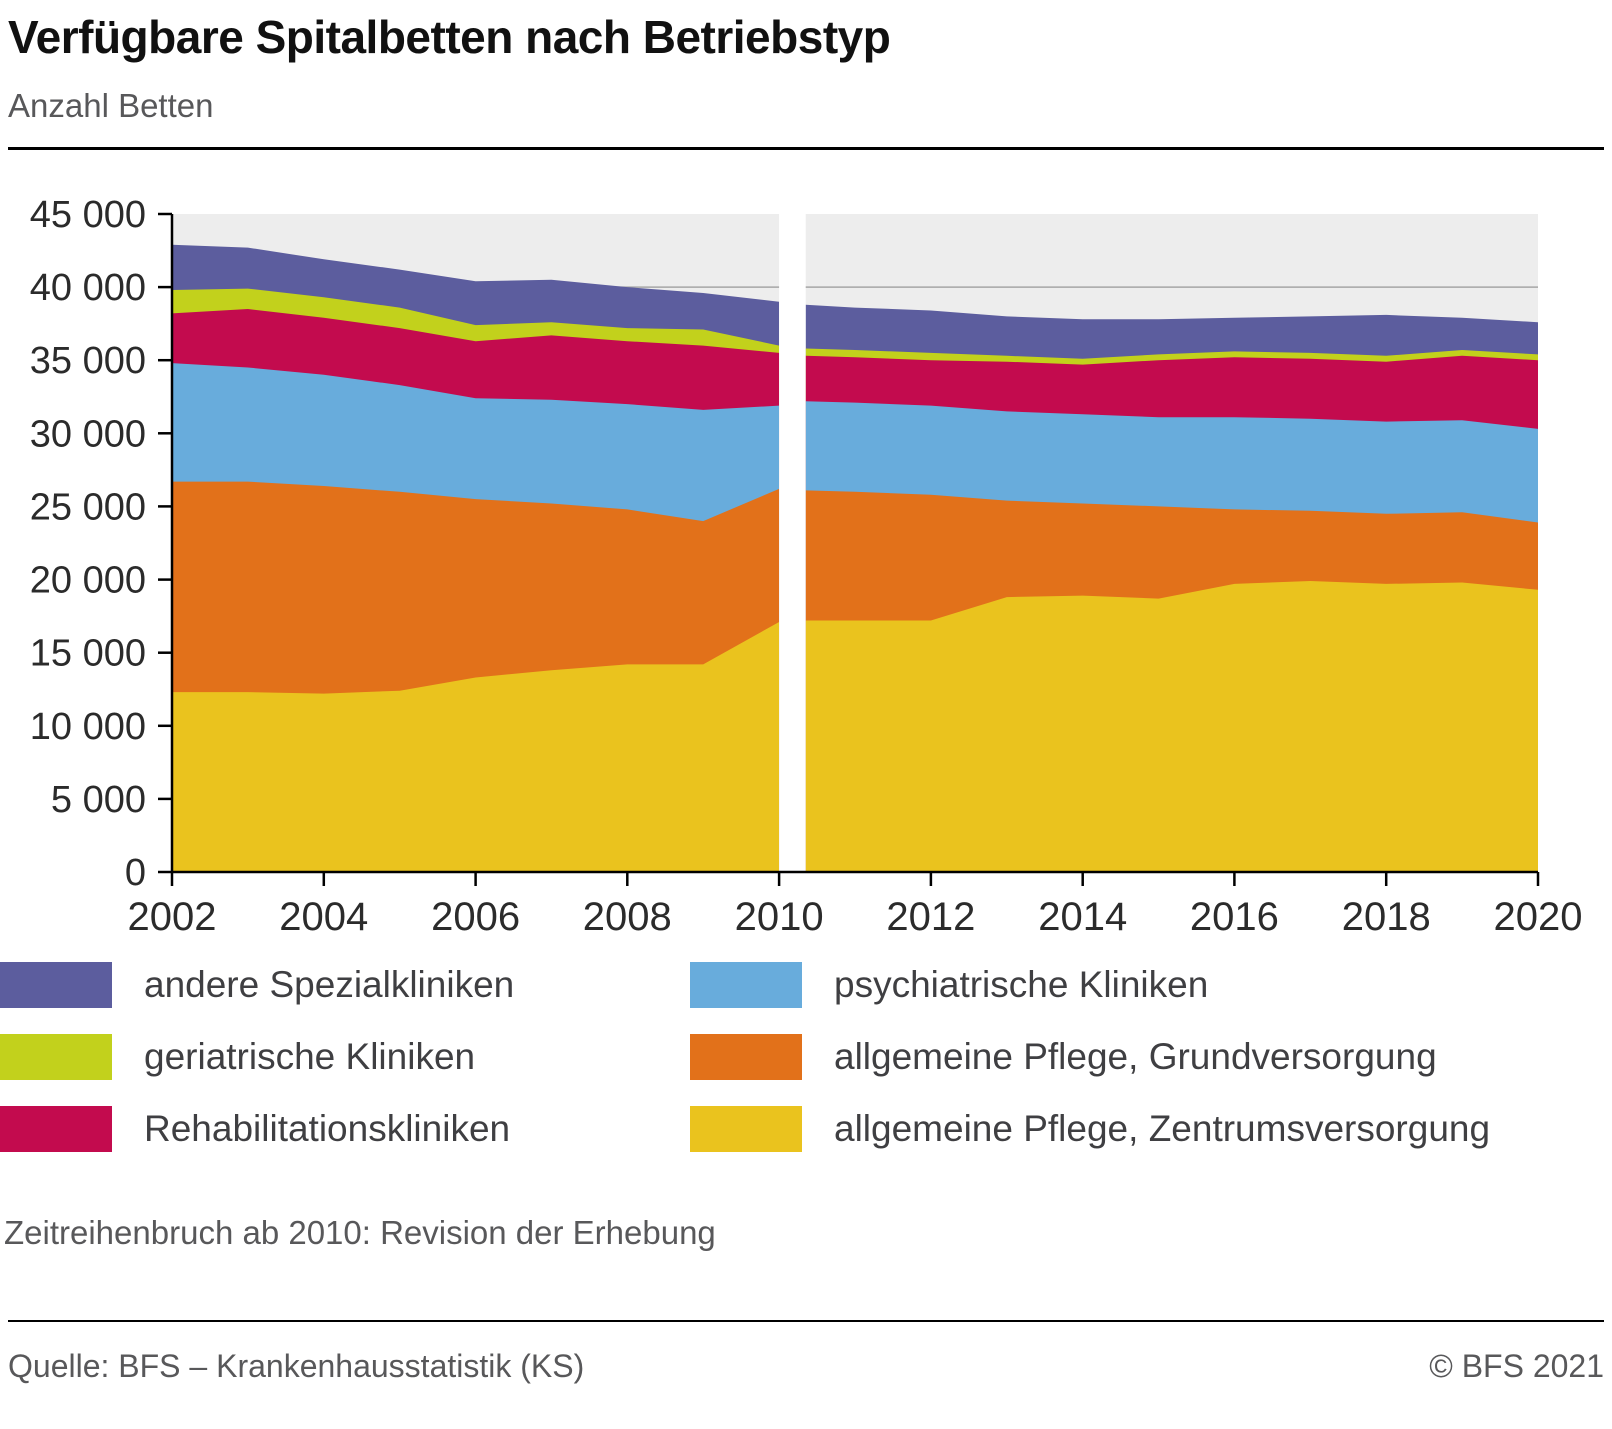  Describe the element at coordinates (1538, 917) in the screenshot. I see `x-tick-label: 2020` at that location.